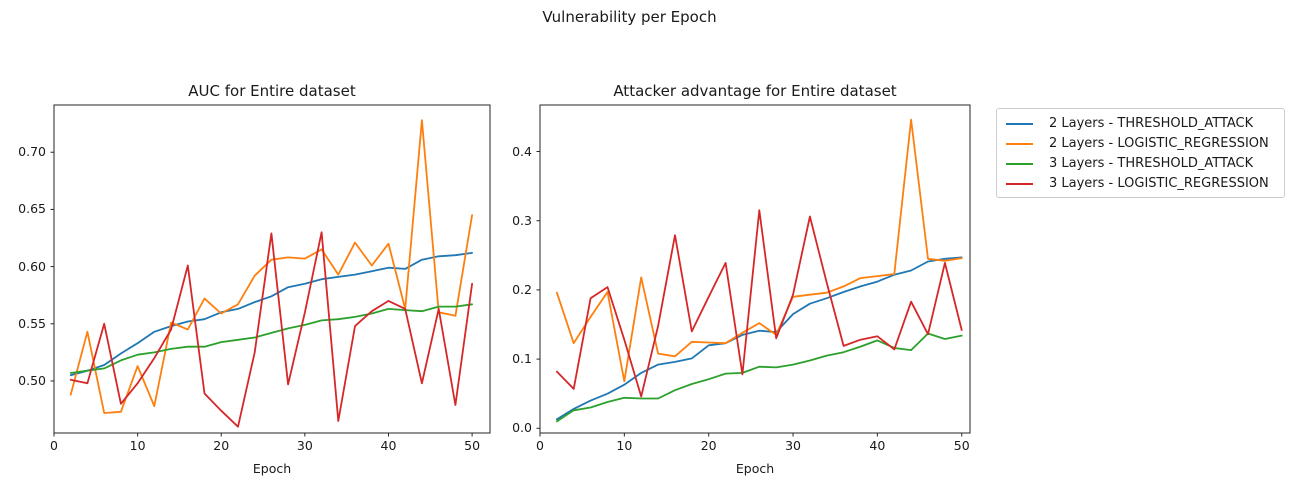  What do you see at coordinates (522, 220) in the screenshot?
I see `y-tick-label: 0.3` at bounding box center [522, 220].